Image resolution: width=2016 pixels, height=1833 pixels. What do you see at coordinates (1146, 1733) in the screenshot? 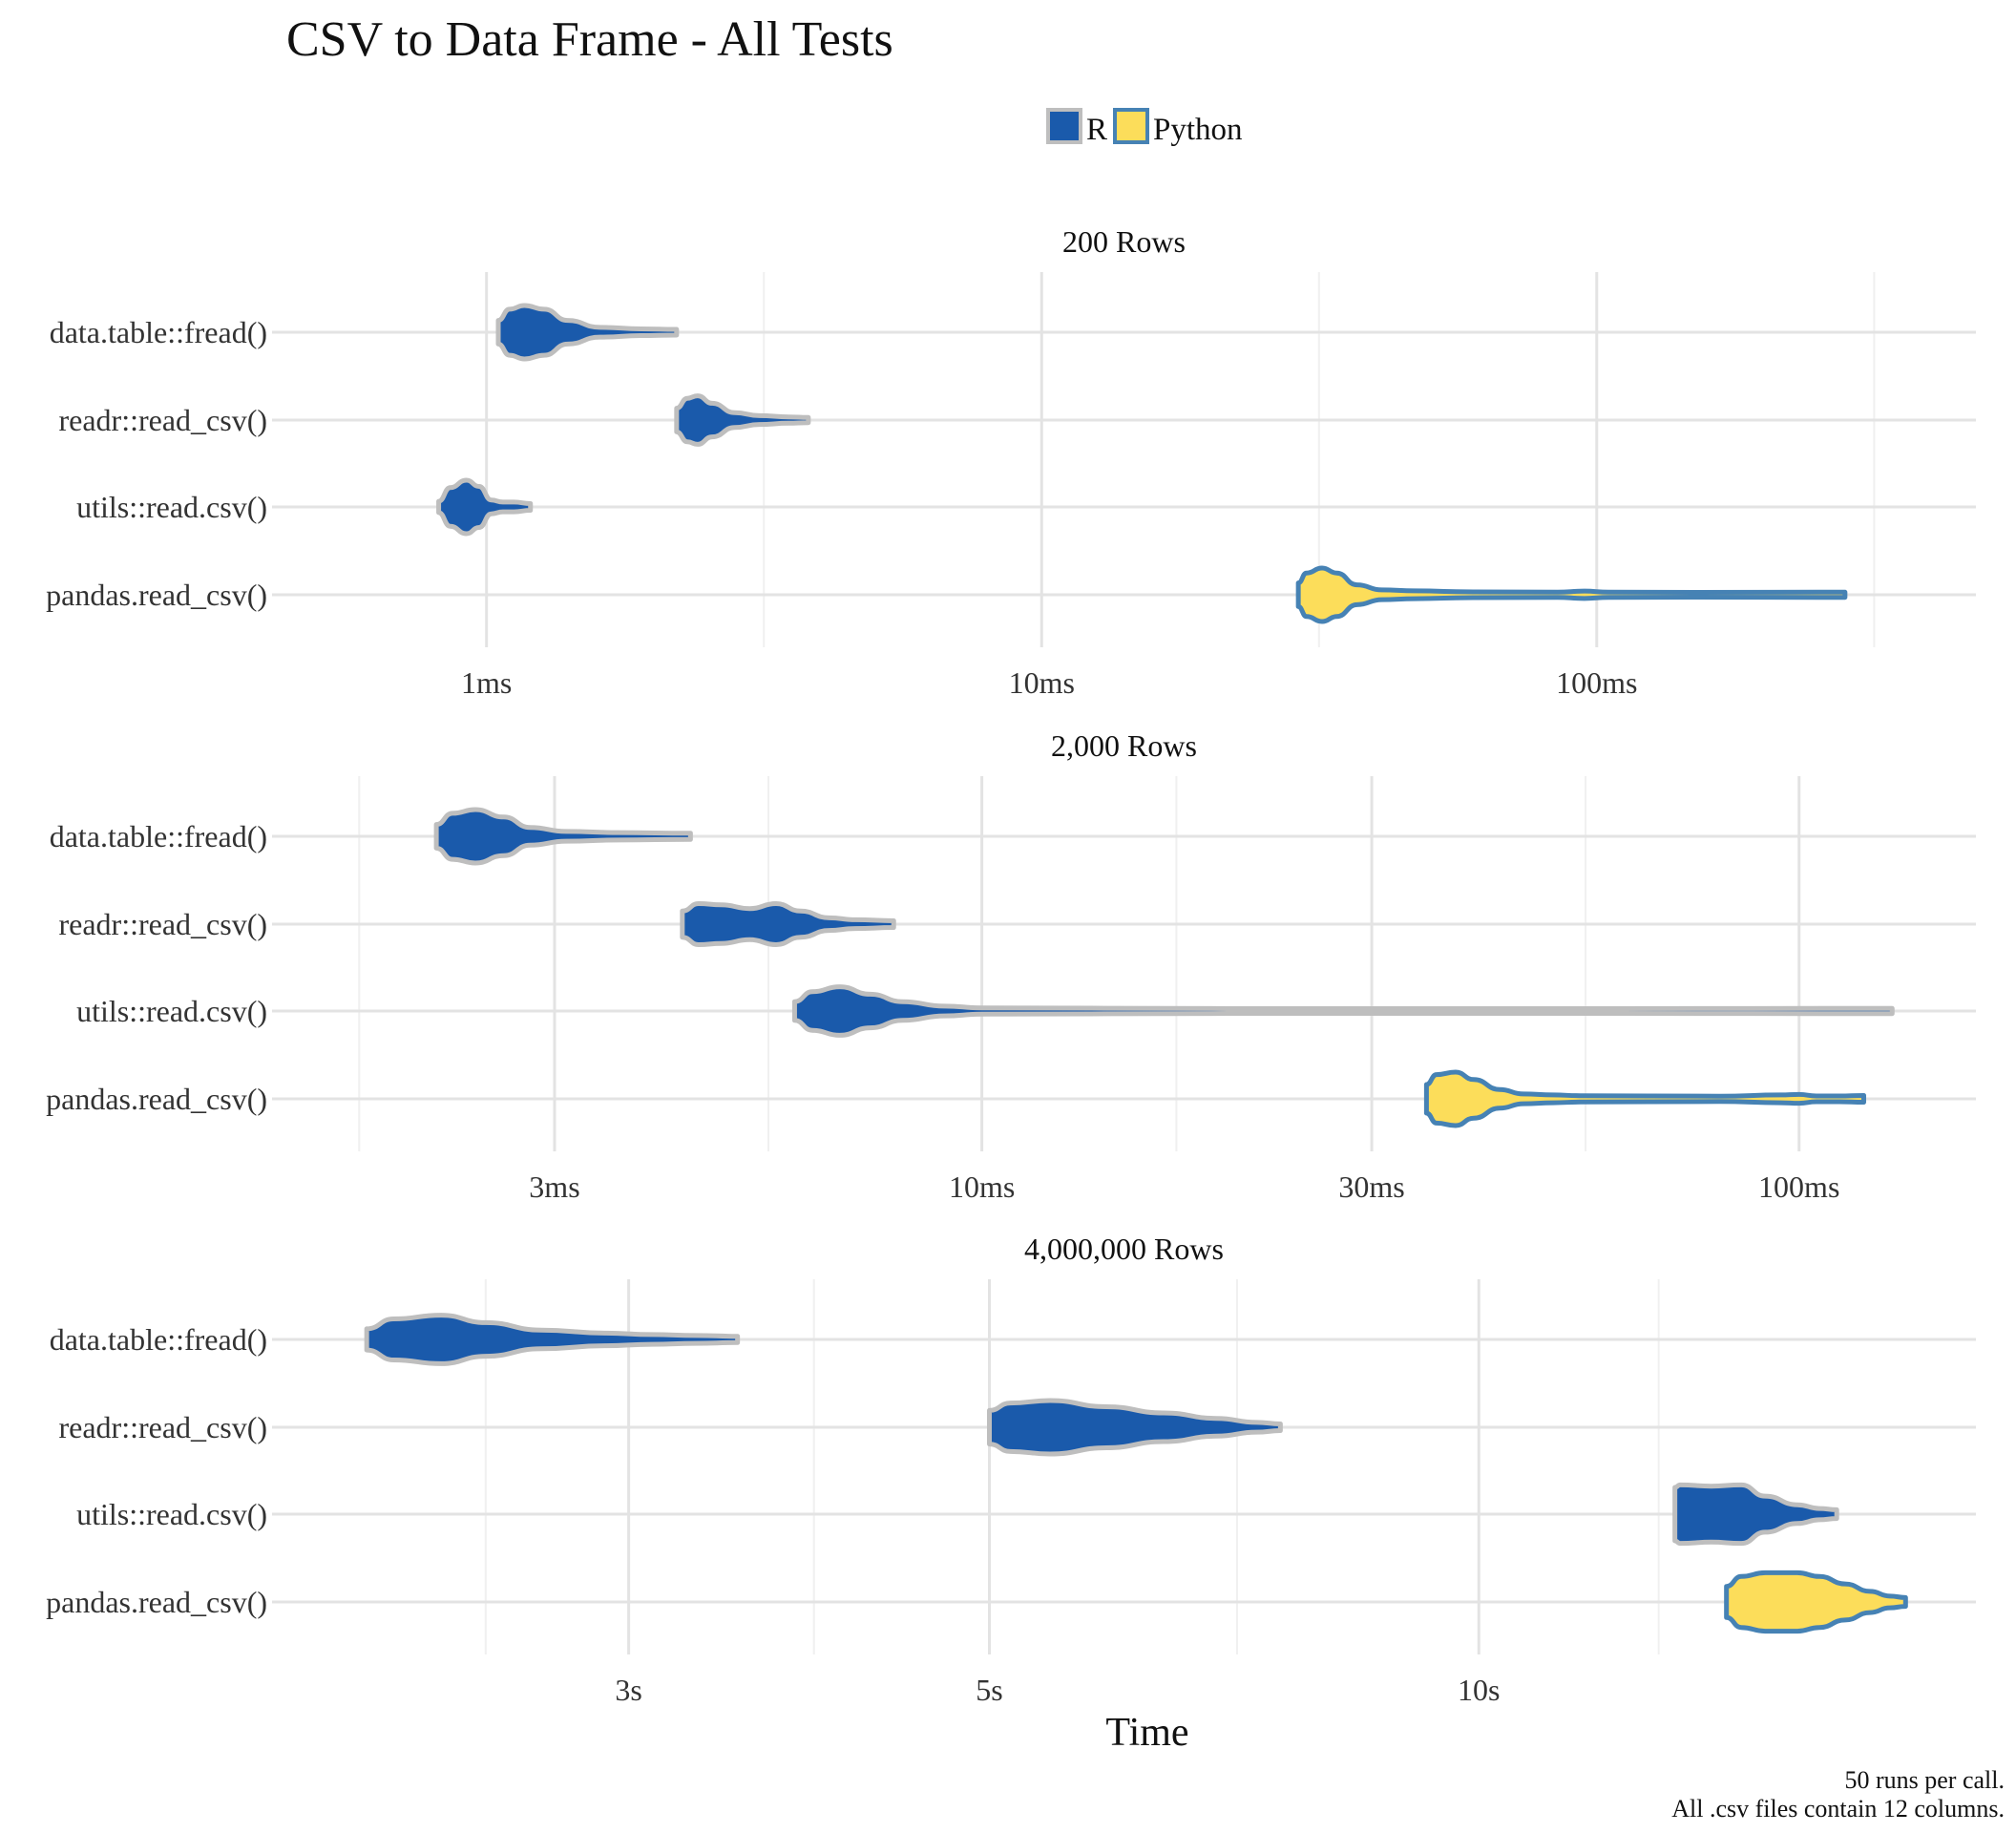
I see `x-axis-title: Time` at bounding box center [1146, 1733].